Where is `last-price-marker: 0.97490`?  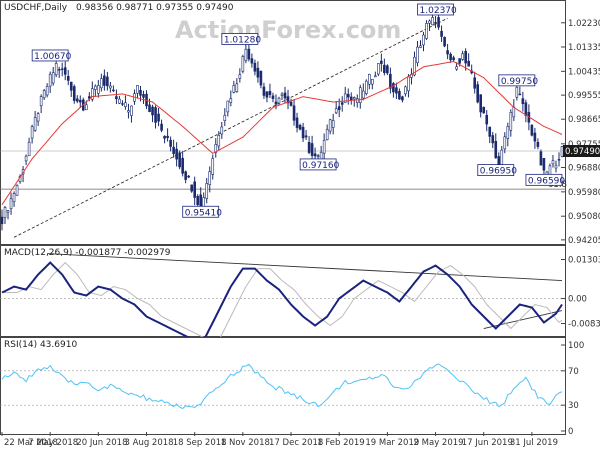
last-price-marker: 0.97490 is located at coordinates (581, 150).